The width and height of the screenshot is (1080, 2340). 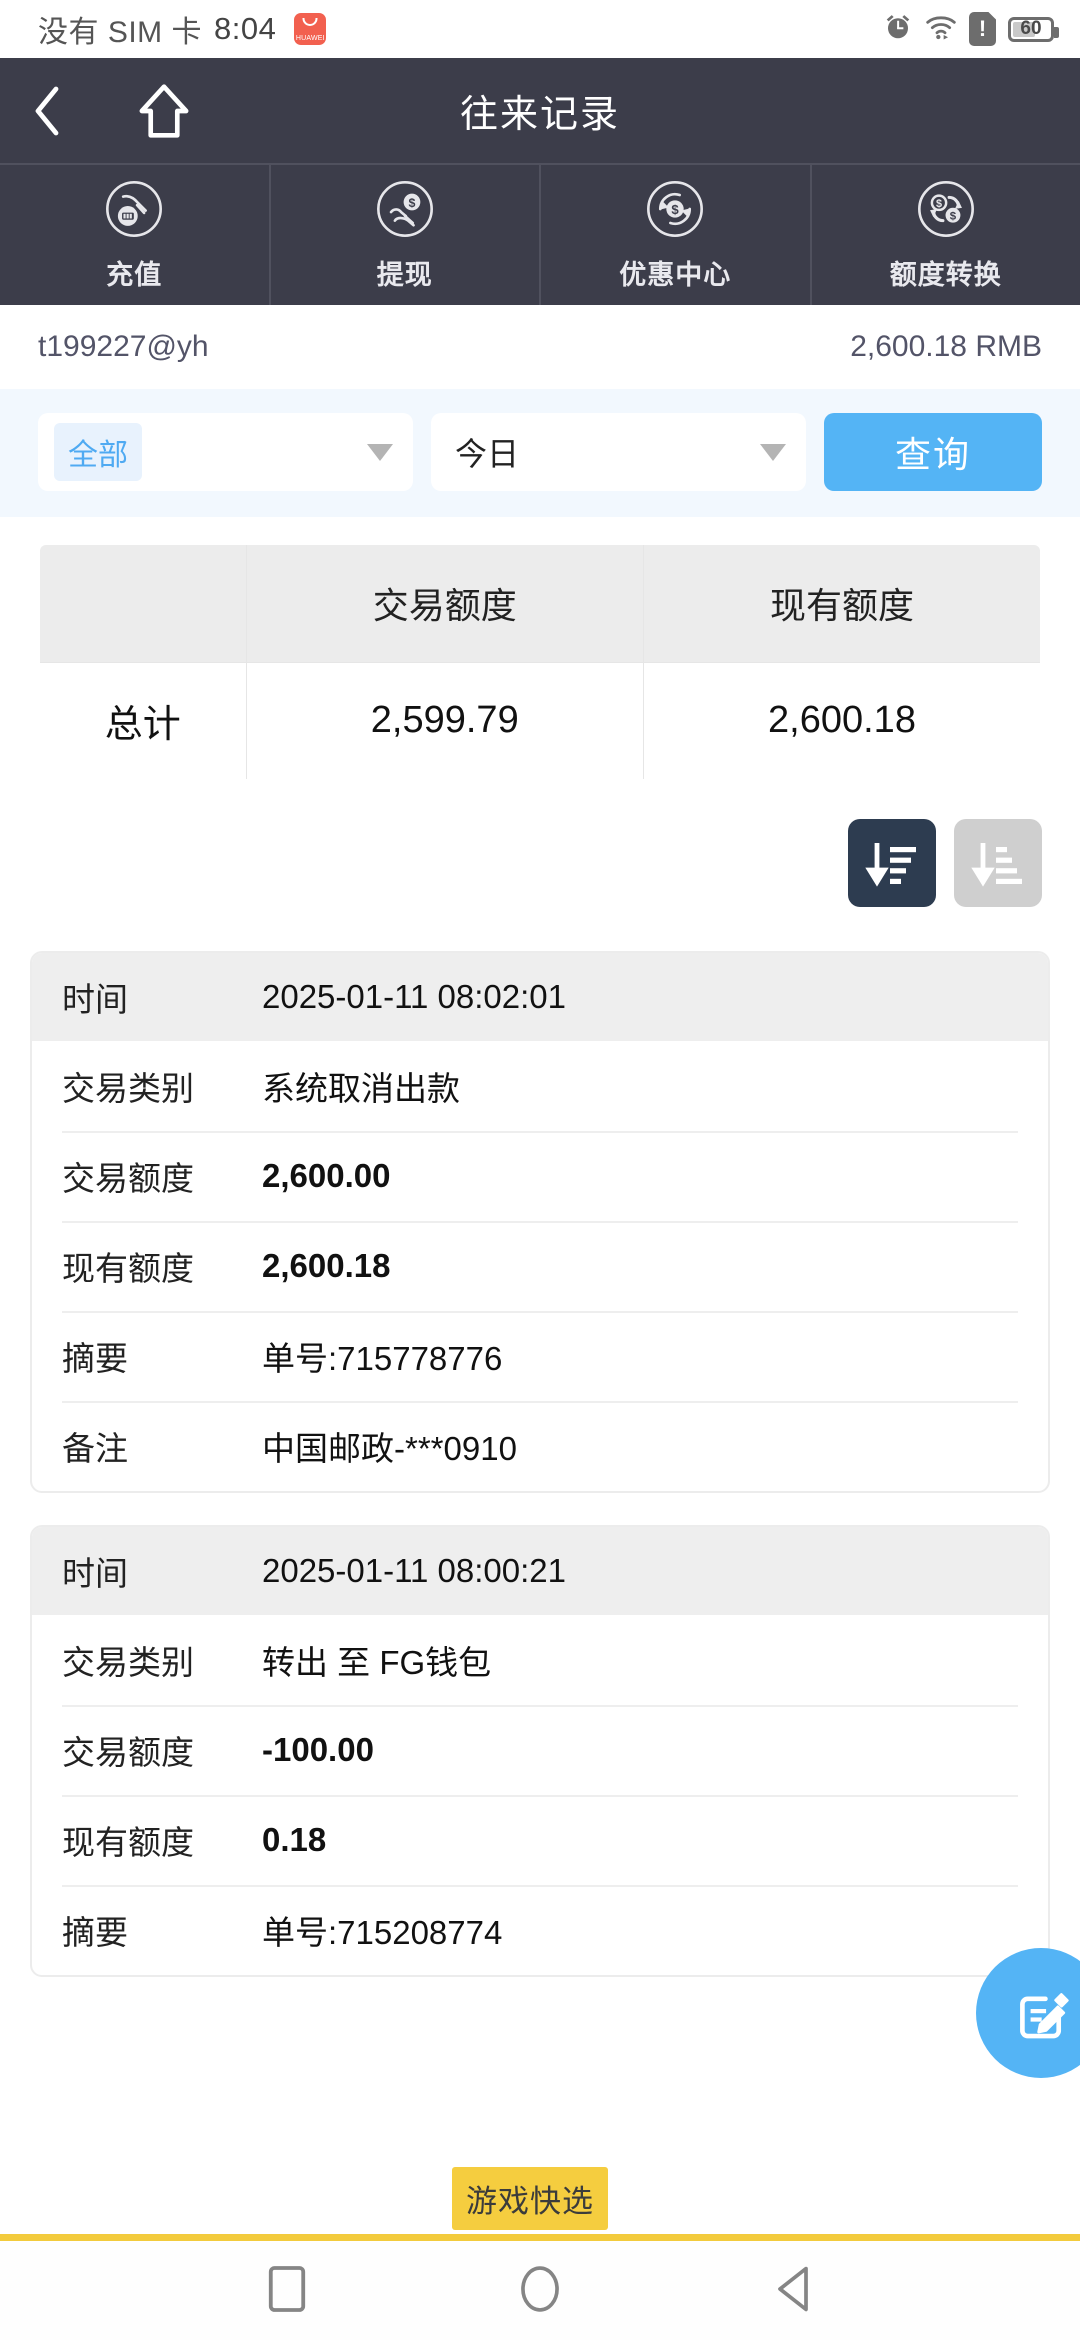 I want to click on account-row: t199227@yh 2,600.18 RMB, so click(x=540, y=347).